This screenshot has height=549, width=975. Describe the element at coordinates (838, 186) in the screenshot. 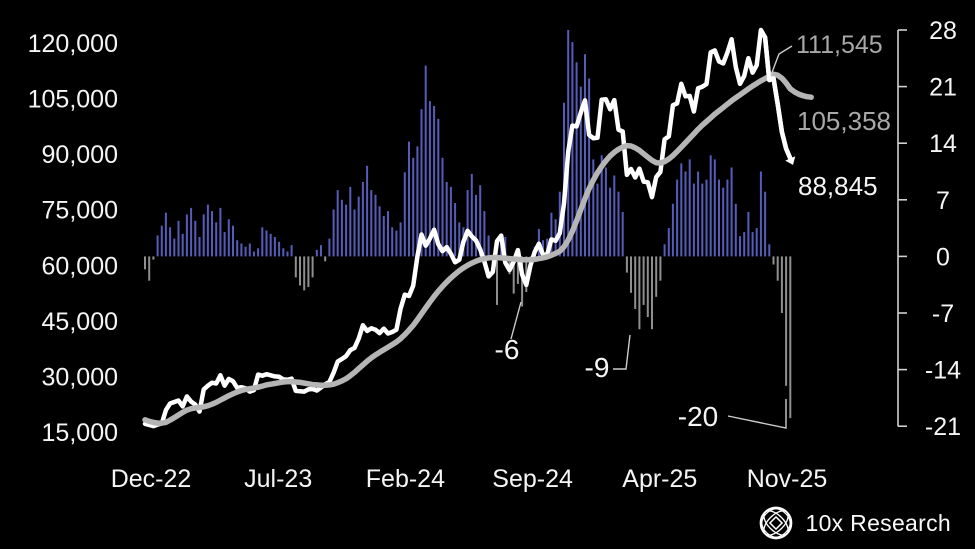

I see `annotation-price-last-value: 88,845` at that location.